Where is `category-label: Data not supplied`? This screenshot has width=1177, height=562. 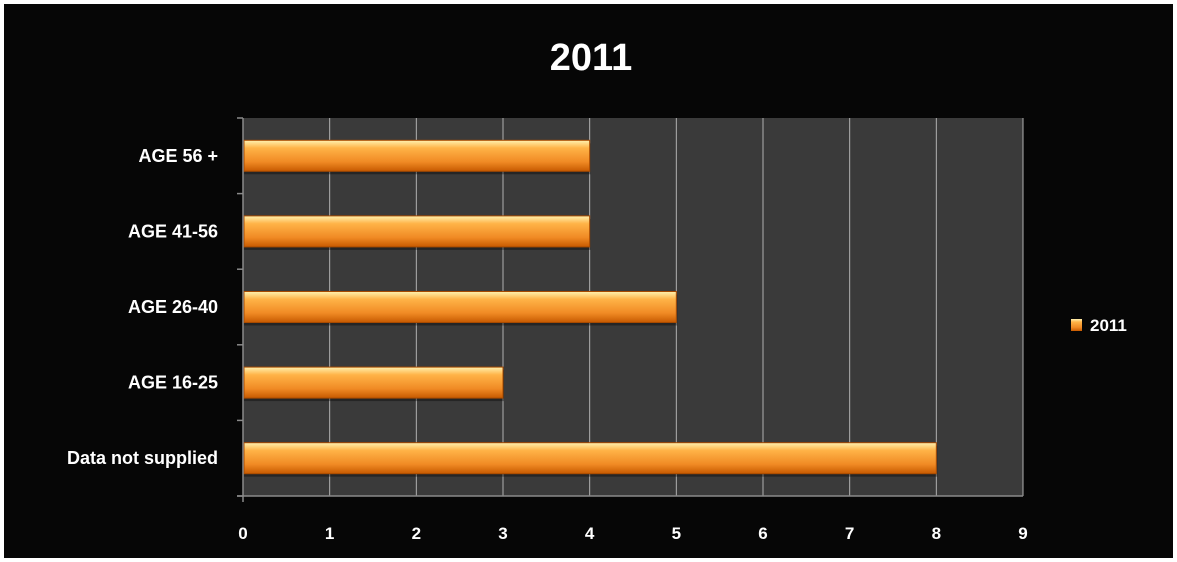
category-label: Data not supplied is located at coordinates (142, 458).